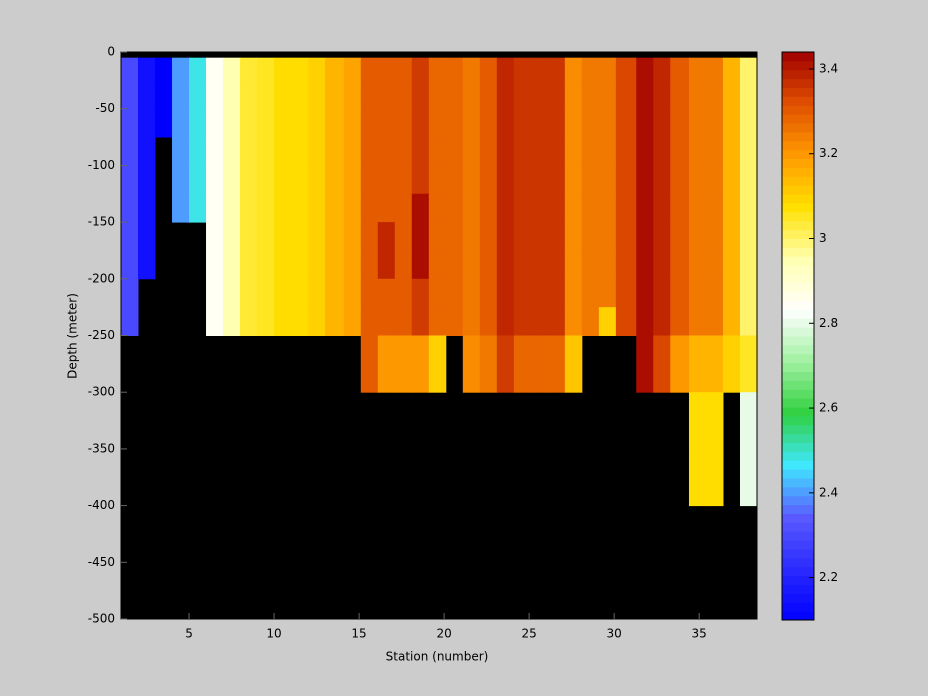  I want to click on x-tick-label: 35, so click(699, 634).